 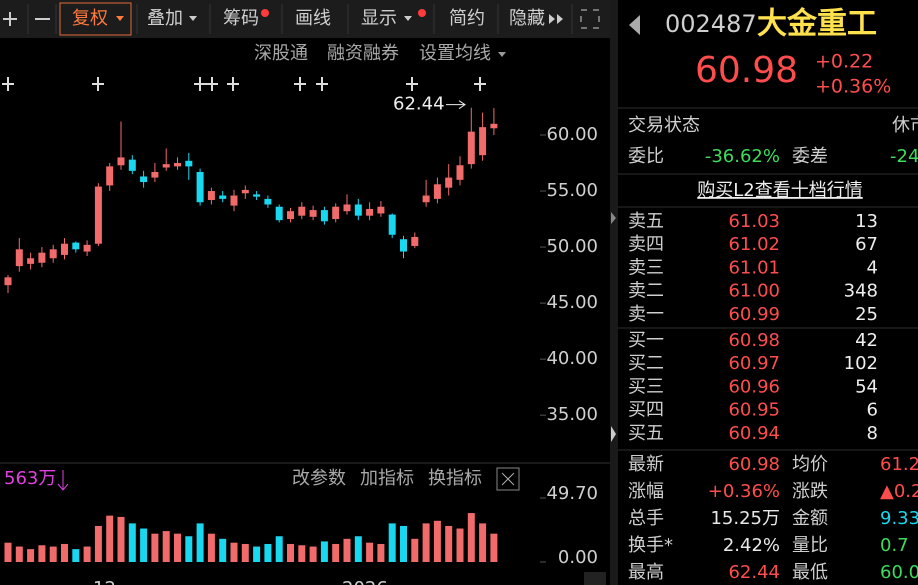 What do you see at coordinates (363, 53) in the screenshot?
I see `chart-link: 融资融券` at bounding box center [363, 53].